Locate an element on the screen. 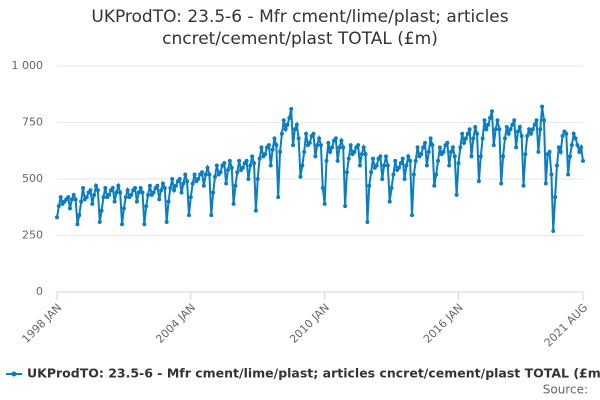  x-tick-label: 2004 JAN is located at coordinates (175, 323).